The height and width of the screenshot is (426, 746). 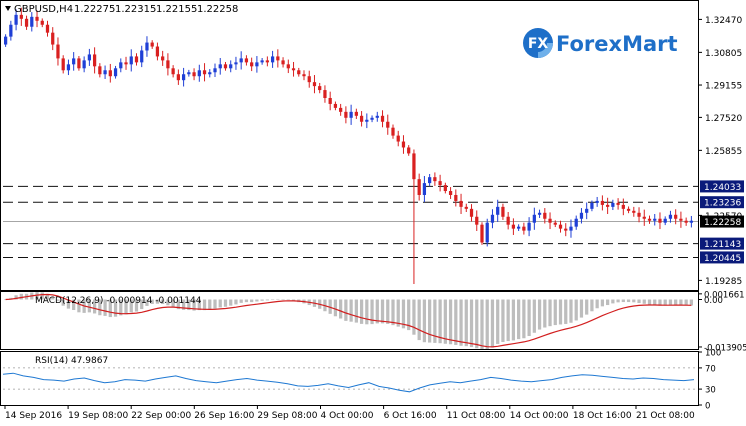 I want to click on dropdown-triangle-icon, so click(x=8, y=8).